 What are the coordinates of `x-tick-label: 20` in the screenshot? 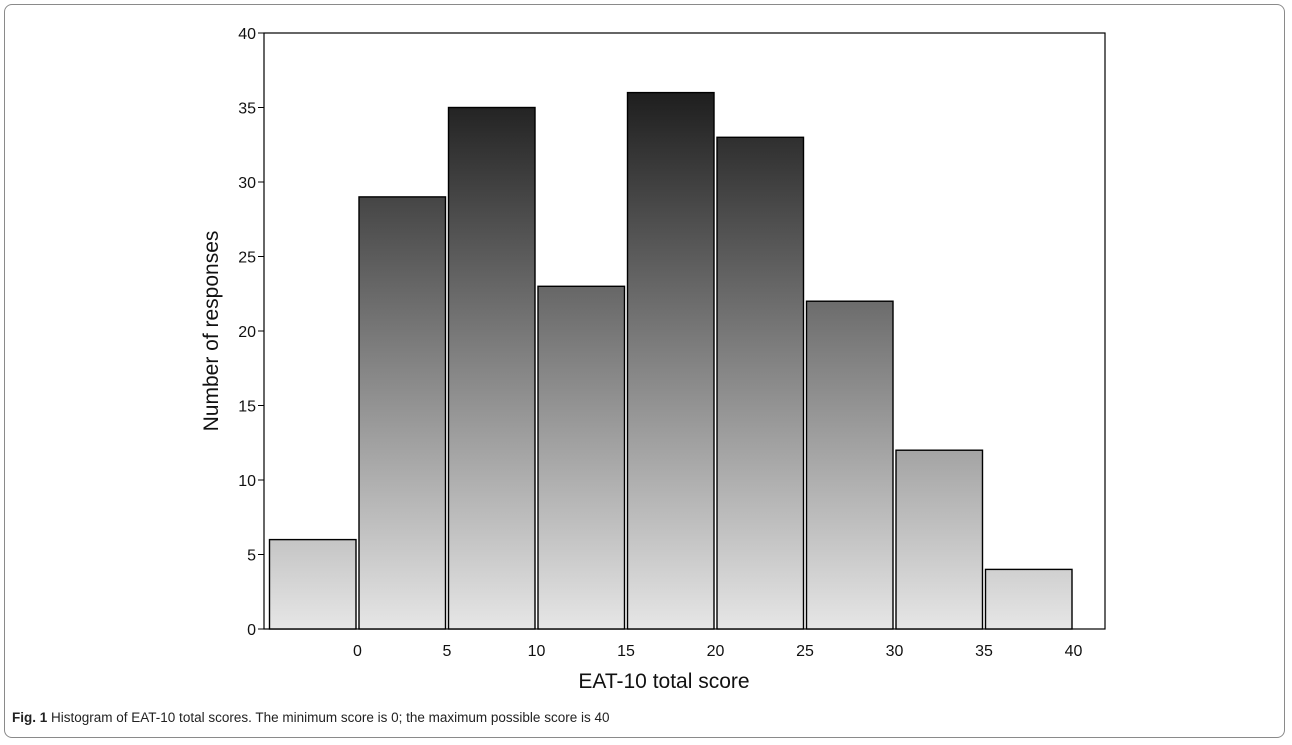 It's located at (716, 651).